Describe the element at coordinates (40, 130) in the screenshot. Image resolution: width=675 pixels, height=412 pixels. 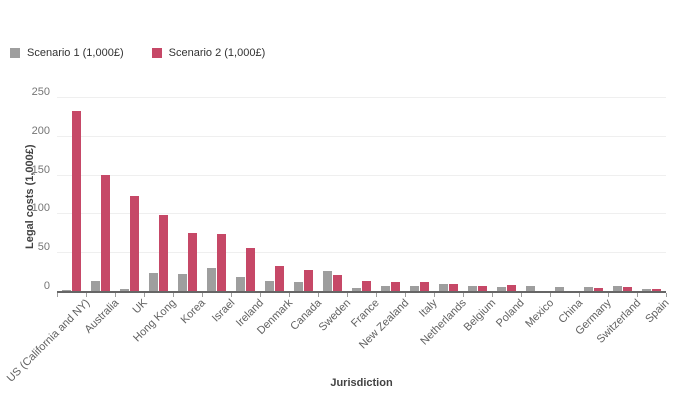
I see `y-tick-label: 200` at that location.